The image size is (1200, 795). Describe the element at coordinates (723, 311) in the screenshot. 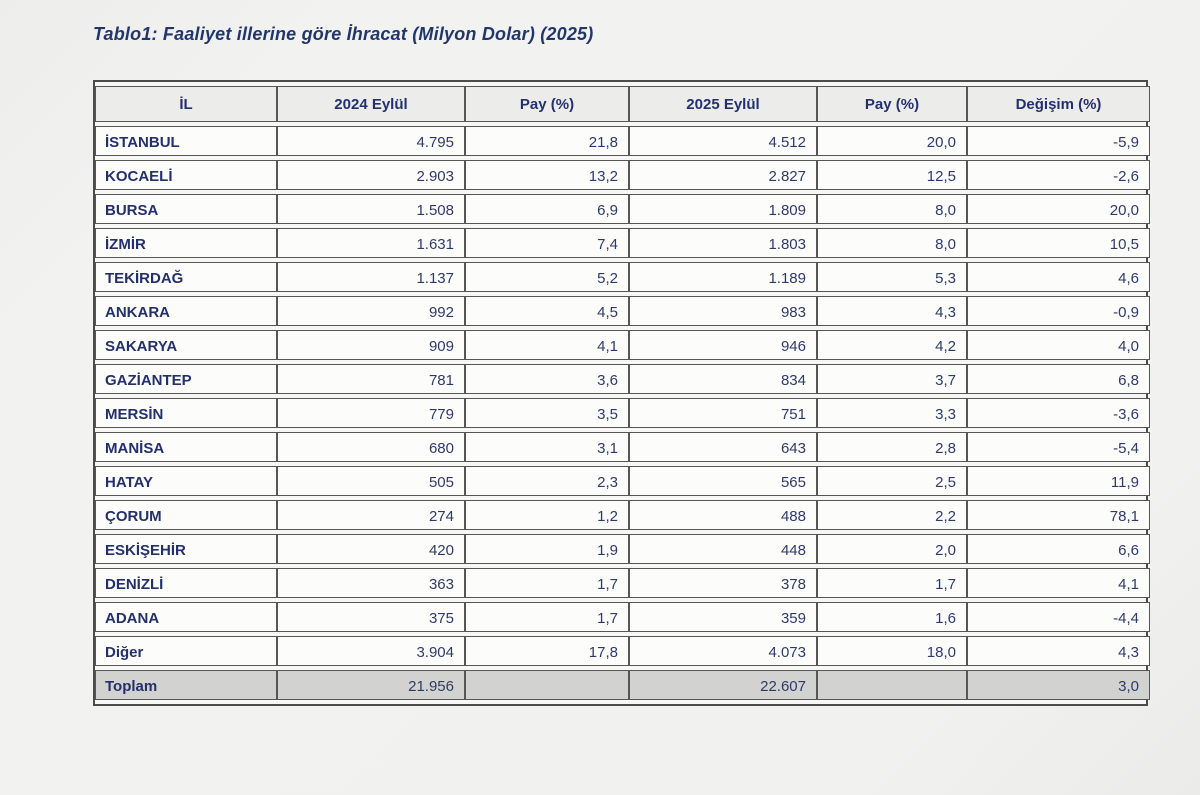

I see `value-cell: 983` at that location.